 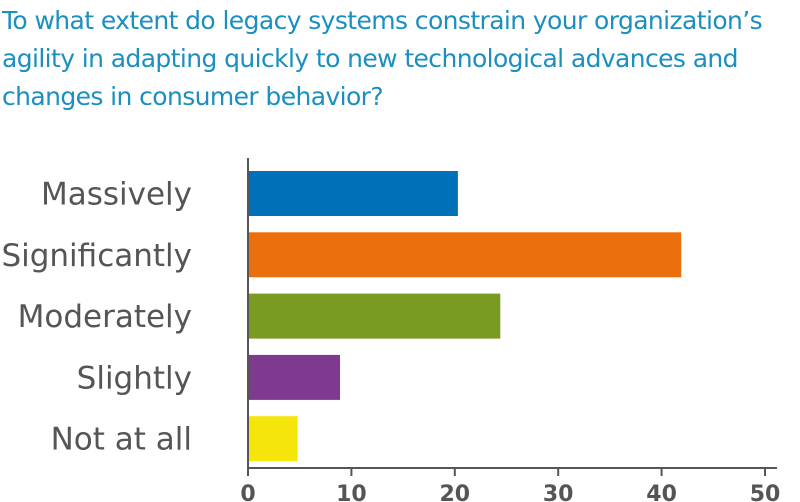 I want to click on category-label-slightly: Slightly, so click(x=134, y=378).